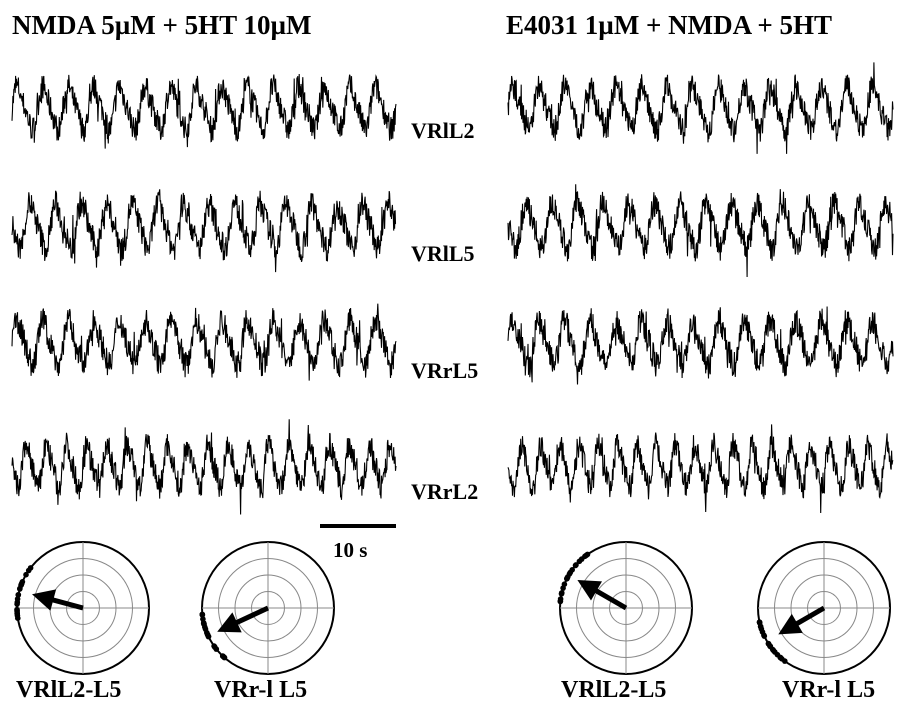 The height and width of the screenshot is (705, 907). I want to click on trace-label-vrll5: VRlL5, so click(443, 253).